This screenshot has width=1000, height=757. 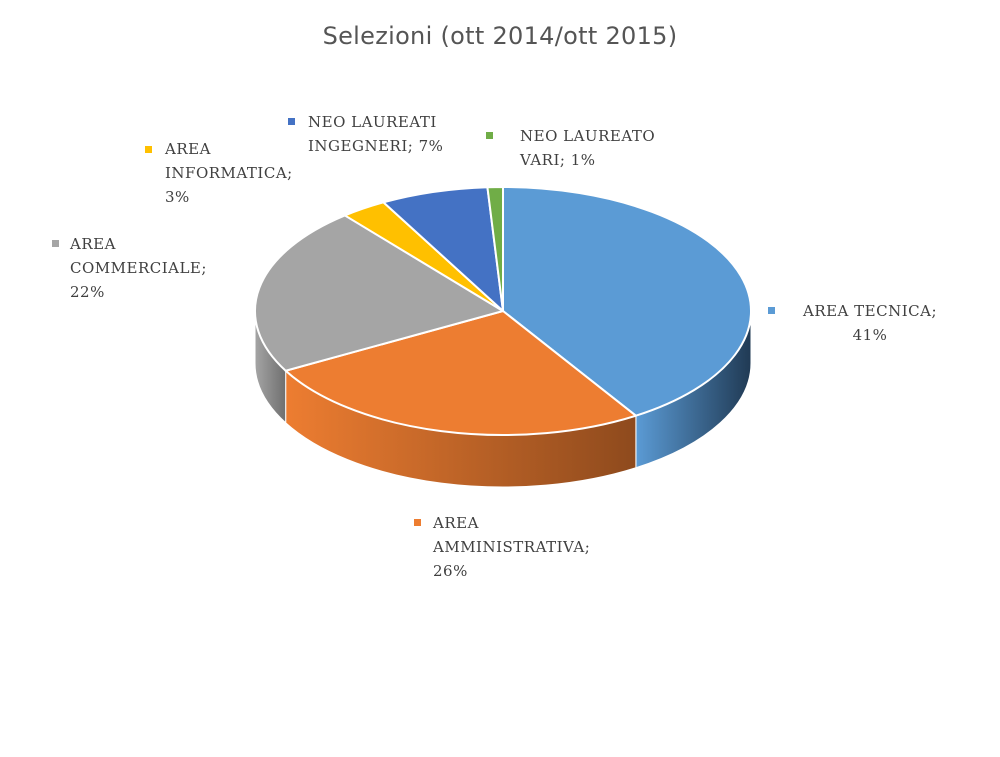 I want to click on label-swatch-area-tecnica, so click(x=771, y=310).